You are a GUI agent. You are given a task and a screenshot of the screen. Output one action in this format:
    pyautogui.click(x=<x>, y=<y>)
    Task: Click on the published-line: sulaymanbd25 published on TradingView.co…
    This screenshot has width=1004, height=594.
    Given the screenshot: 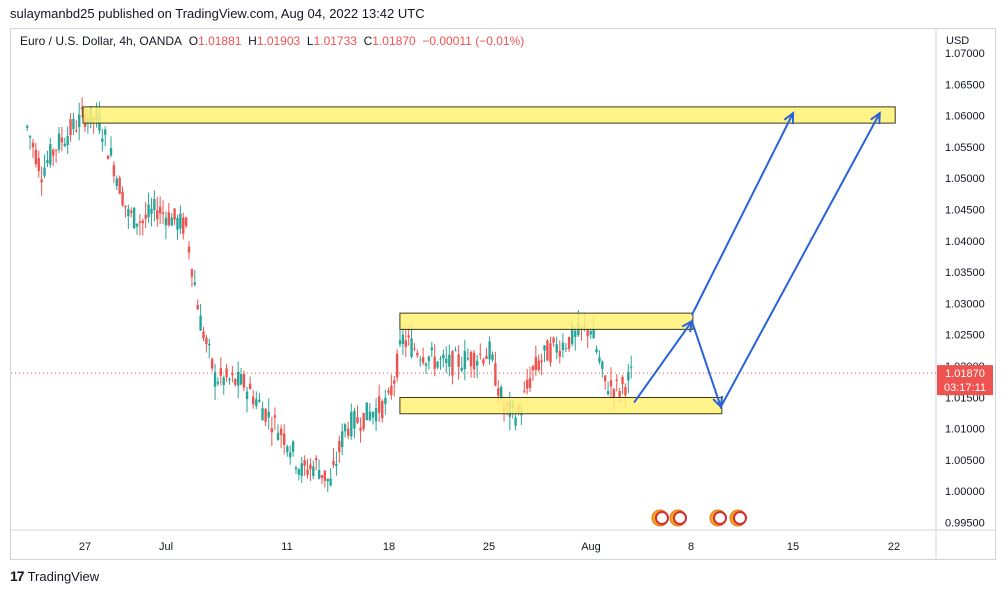 What is the action you would take?
    pyautogui.click(x=217, y=13)
    